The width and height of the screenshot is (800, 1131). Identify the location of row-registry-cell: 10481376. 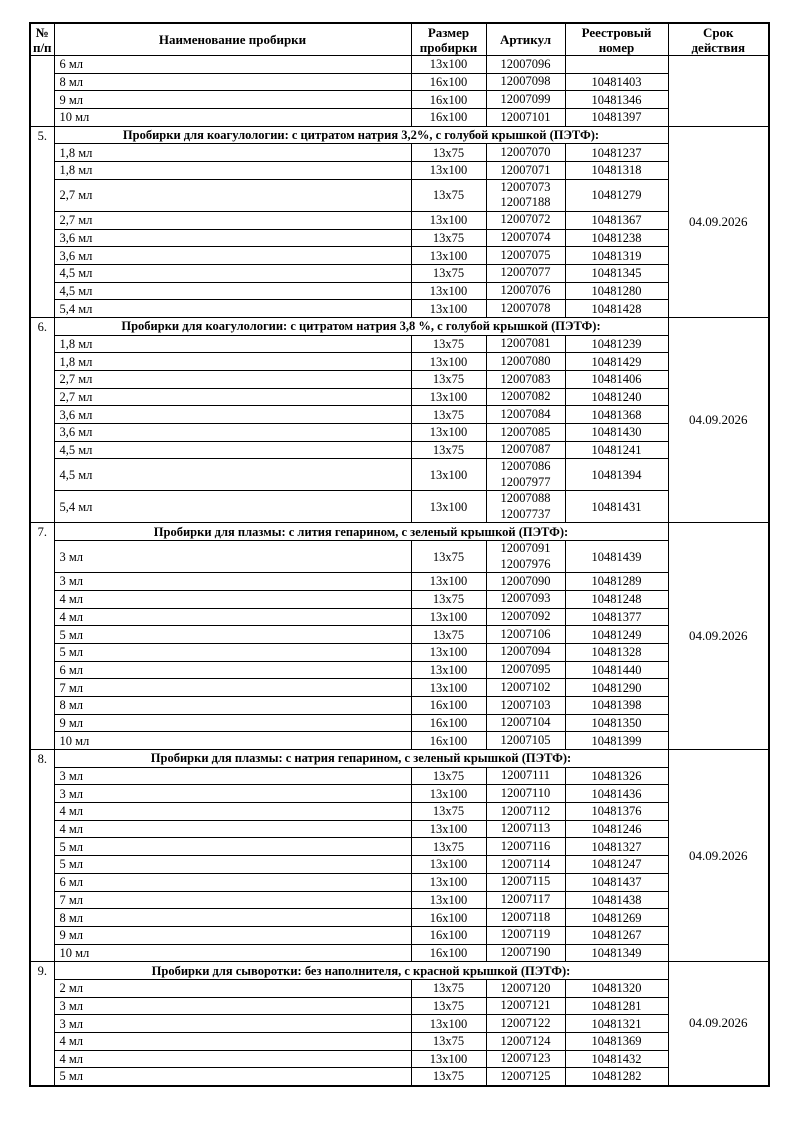
(616, 811).